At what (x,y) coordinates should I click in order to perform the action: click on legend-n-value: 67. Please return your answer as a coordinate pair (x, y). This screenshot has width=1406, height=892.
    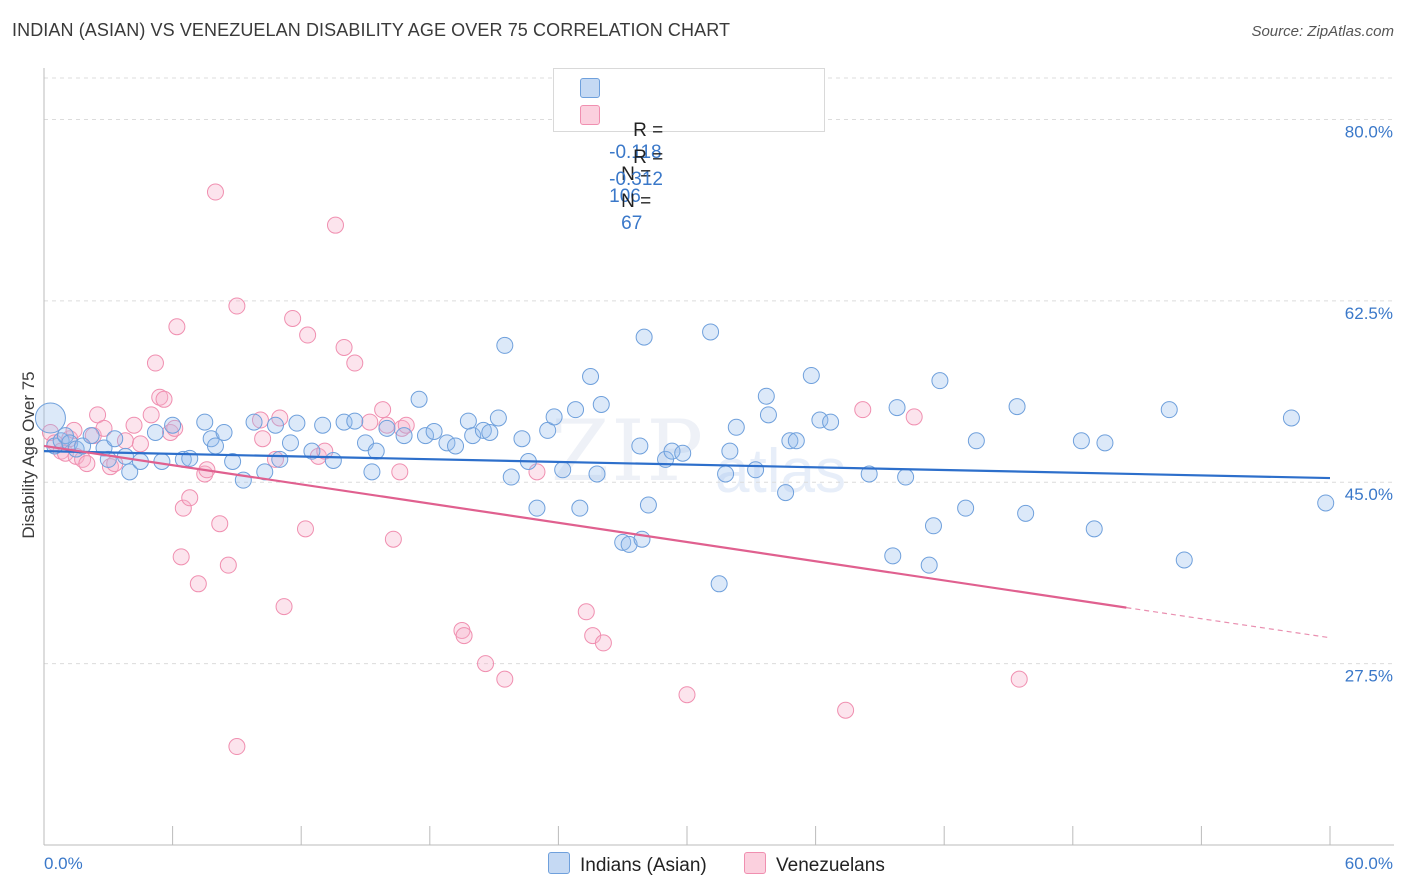
    Looking at the image, I should click on (632, 223).